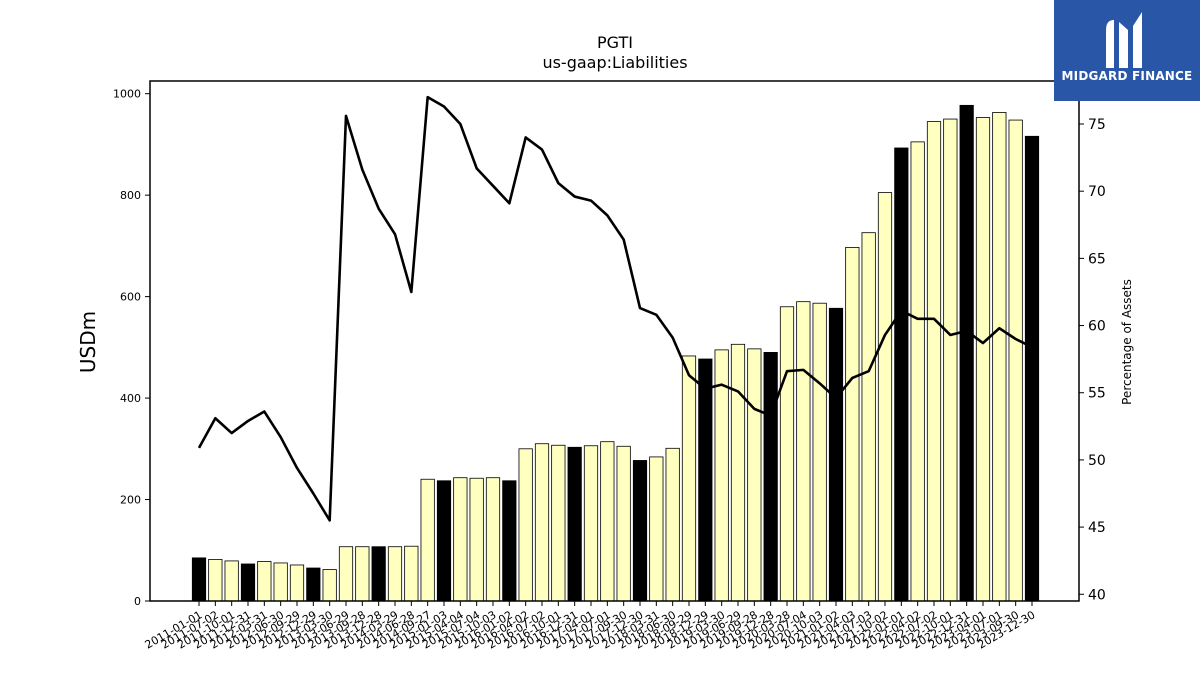 This screenshot has height=675, width=1200. What do you see at coordinates (127, 94) in the screenshot?
I see `y-tick-label: 1000` at bounding box center [127, 94].